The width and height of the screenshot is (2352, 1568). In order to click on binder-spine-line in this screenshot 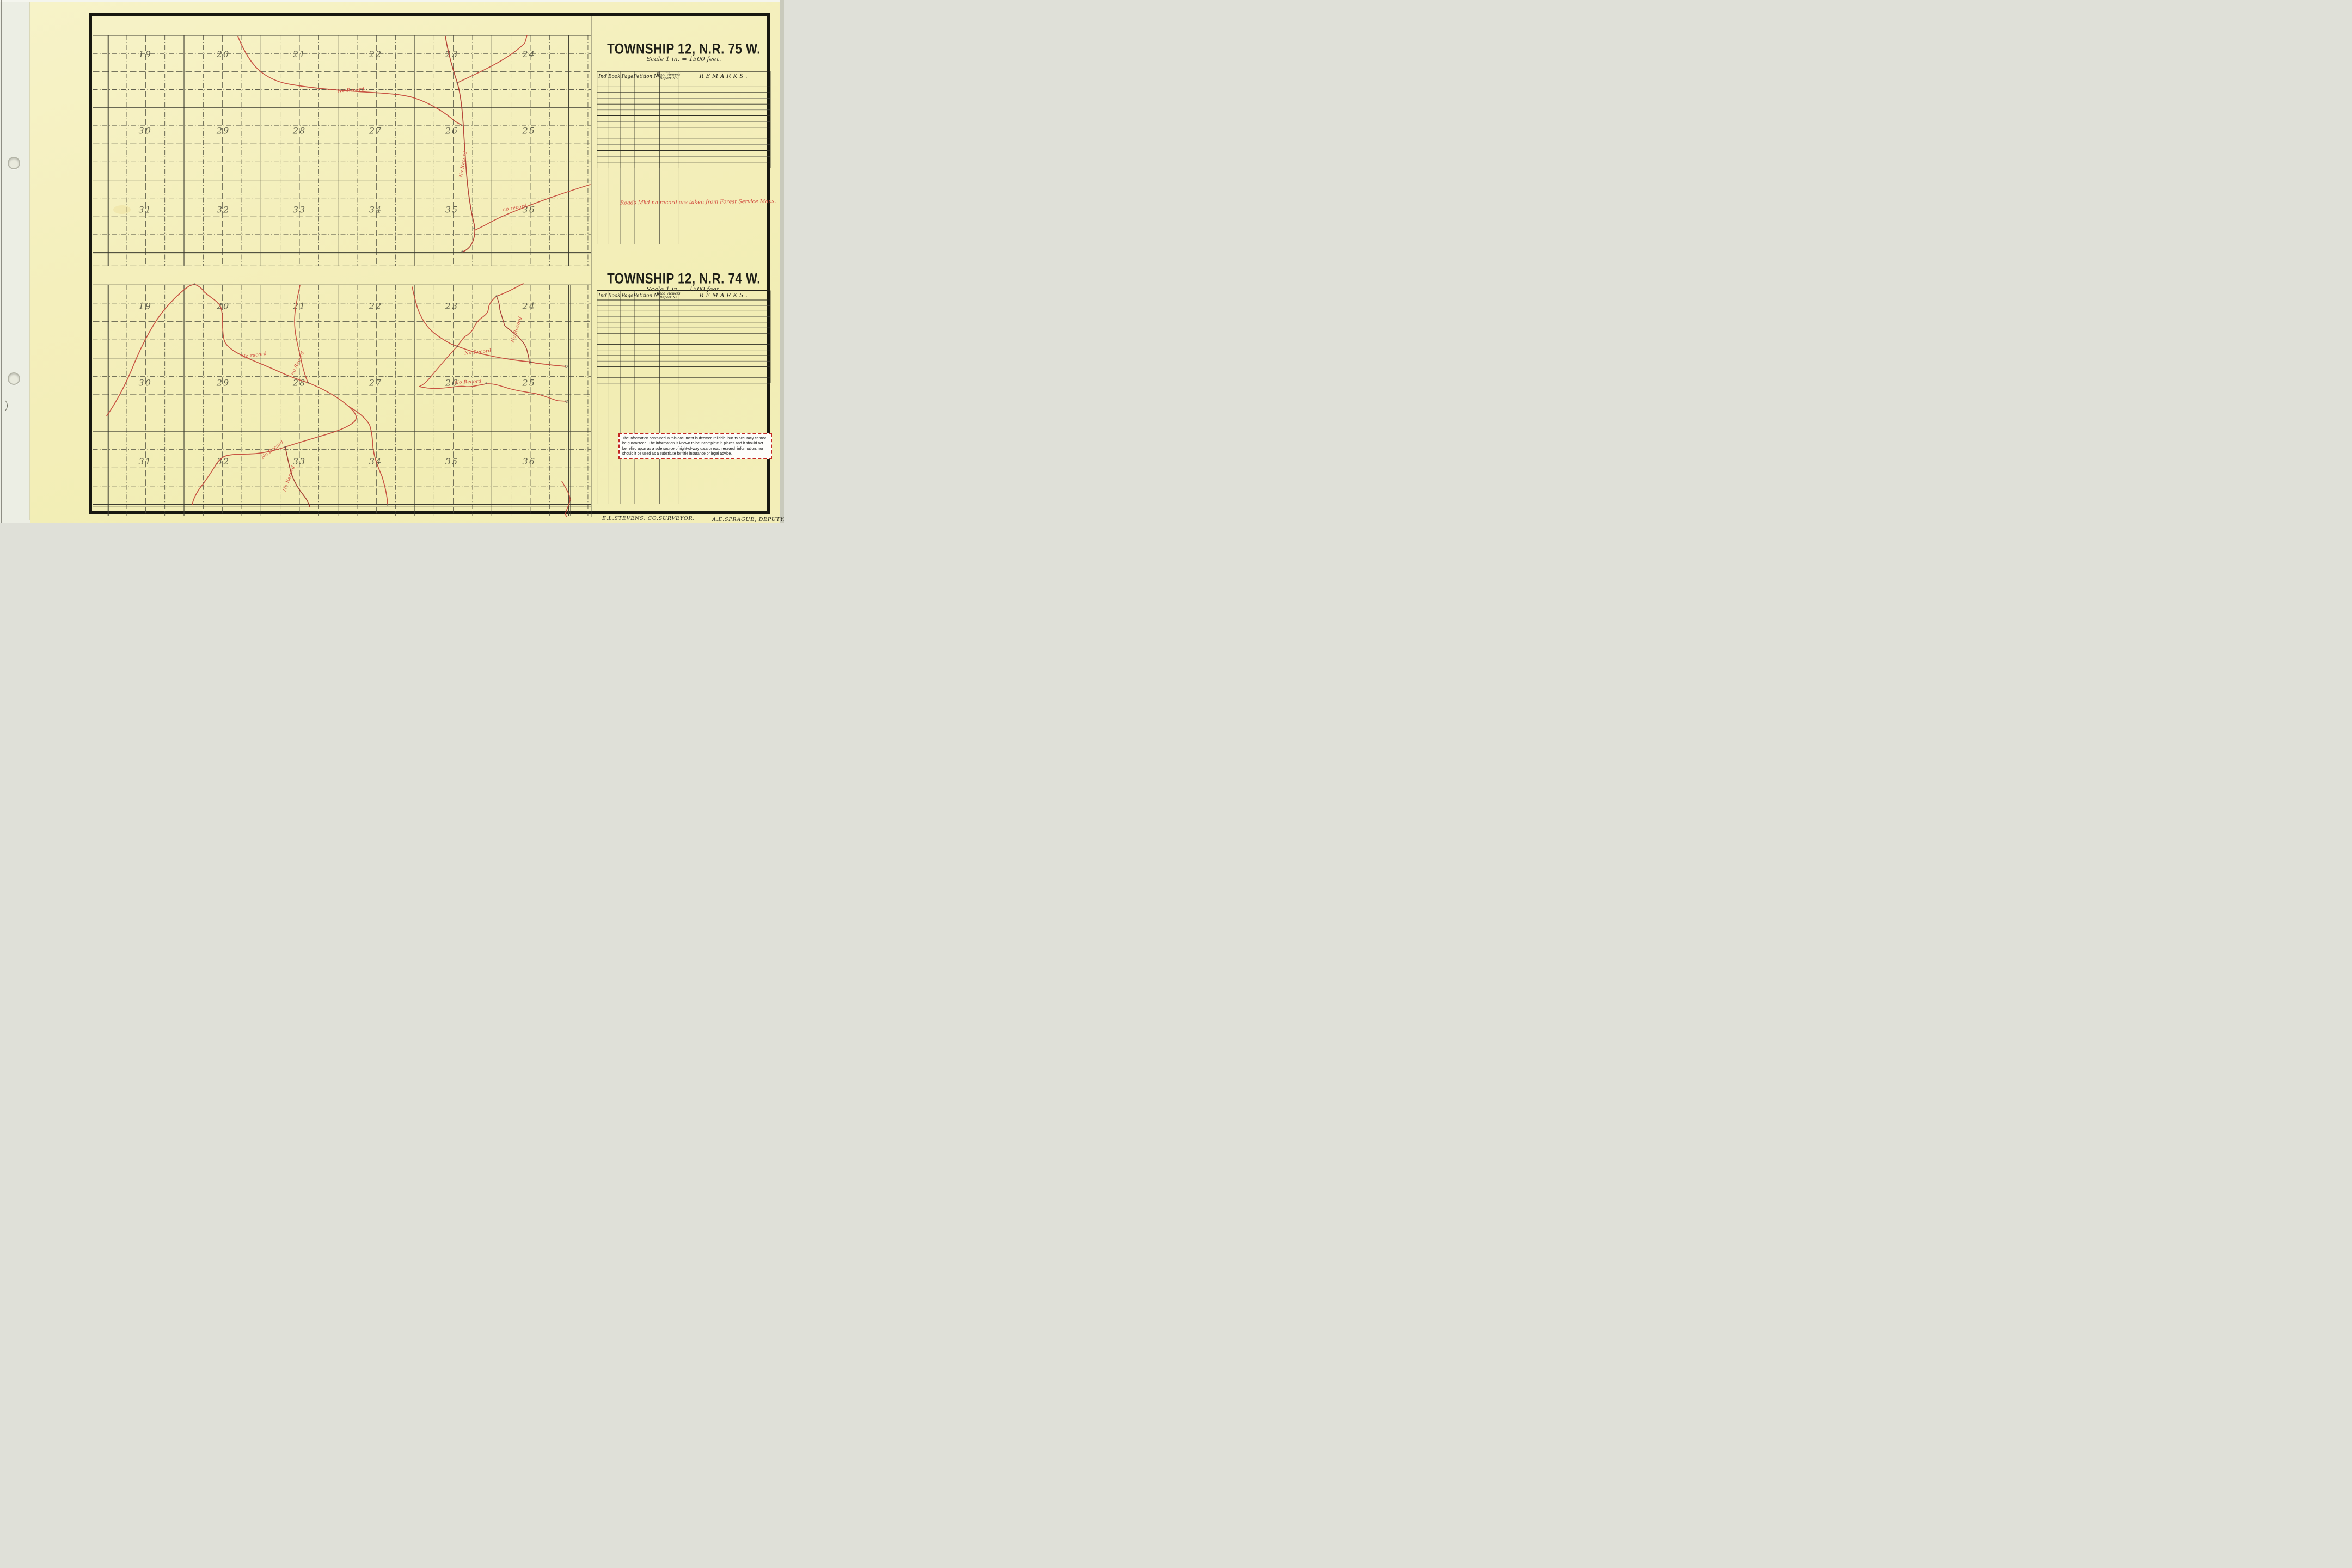, I will do `click(1, 261)`.